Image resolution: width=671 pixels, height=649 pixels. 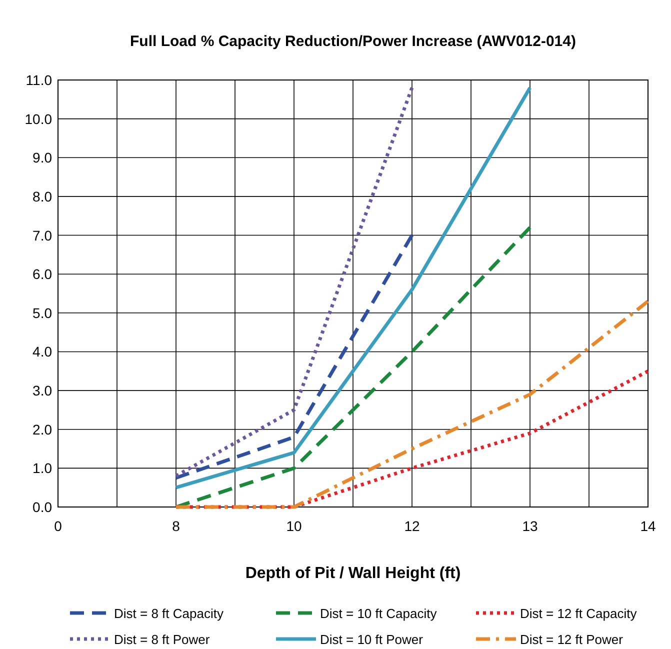 What do you see at coordinates (648, 526) in the screenshot?
I see `x-tick-label: 14` at bounding box center [648, 526].